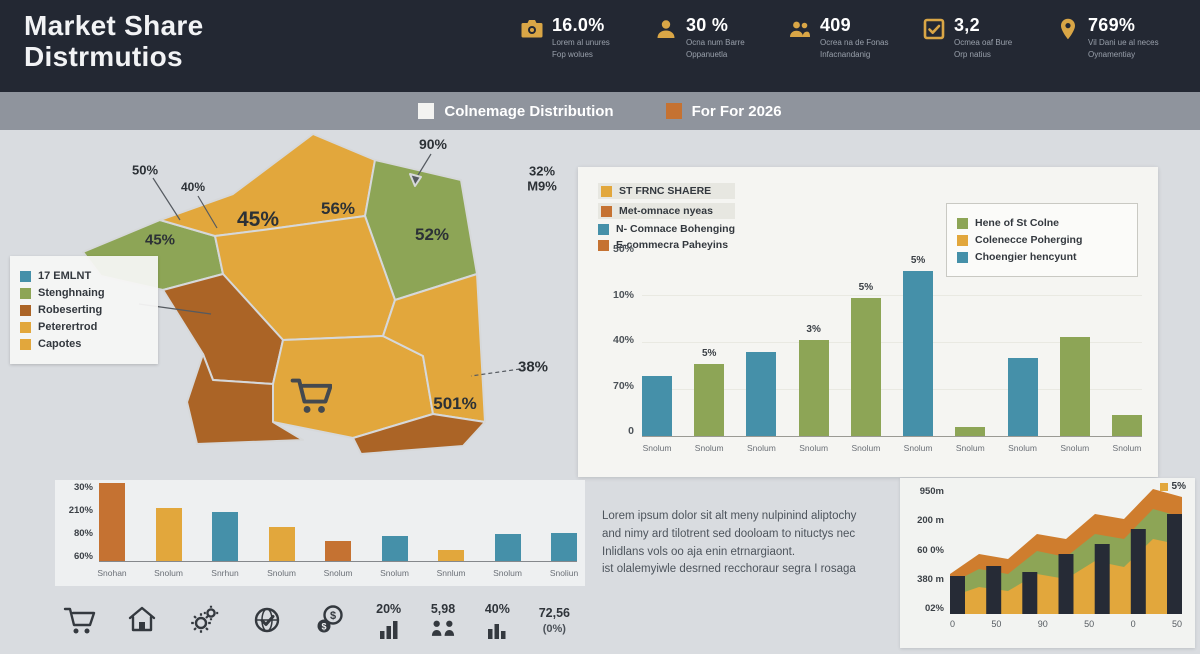  What do you see at coordinates (813, 329) in the screenshot?
I see `bar-value-label: 3%` at bounding box center [813, 329].